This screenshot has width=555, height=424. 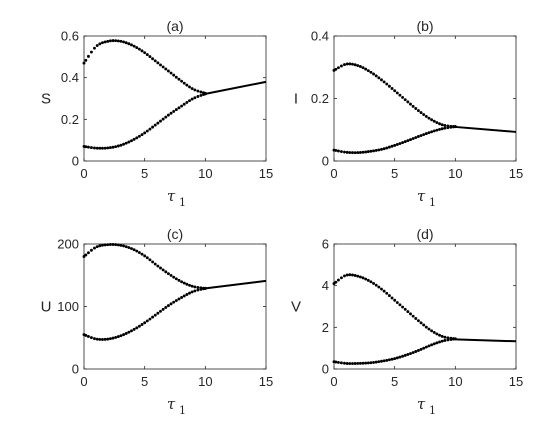 I want to click on stable-branch-line, so click(x=236, y=284).